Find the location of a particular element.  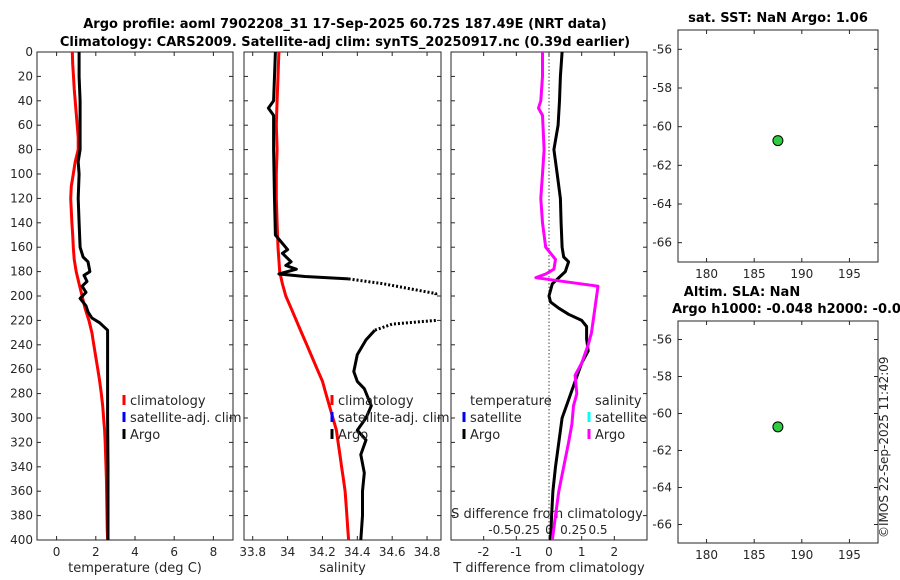

difference-top-tick-label: 0 is located at coordinates (549, 530).